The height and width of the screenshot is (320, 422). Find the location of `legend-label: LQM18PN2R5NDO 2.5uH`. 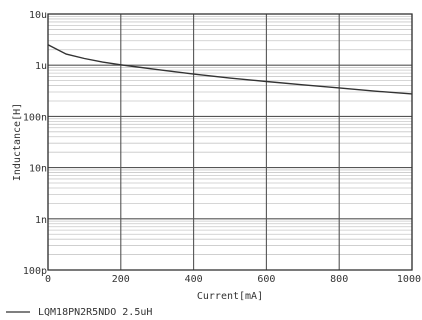

legend-label: LQM18PN2R5NDO 2.5uH is located at coordinates (95, 312).